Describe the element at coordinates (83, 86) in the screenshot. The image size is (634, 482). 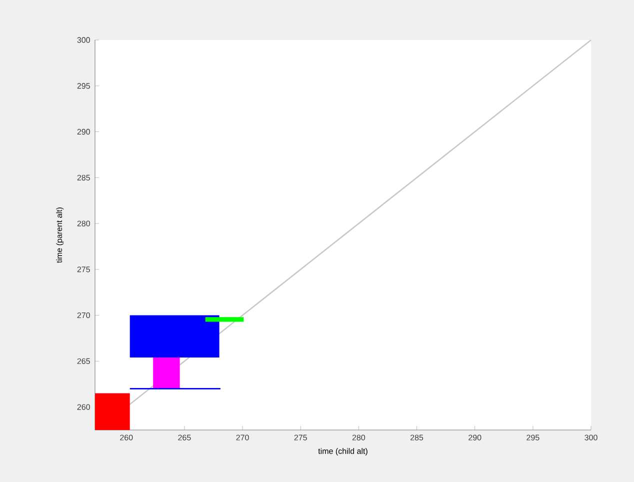
I see `y-tick-label: 295` at that location.